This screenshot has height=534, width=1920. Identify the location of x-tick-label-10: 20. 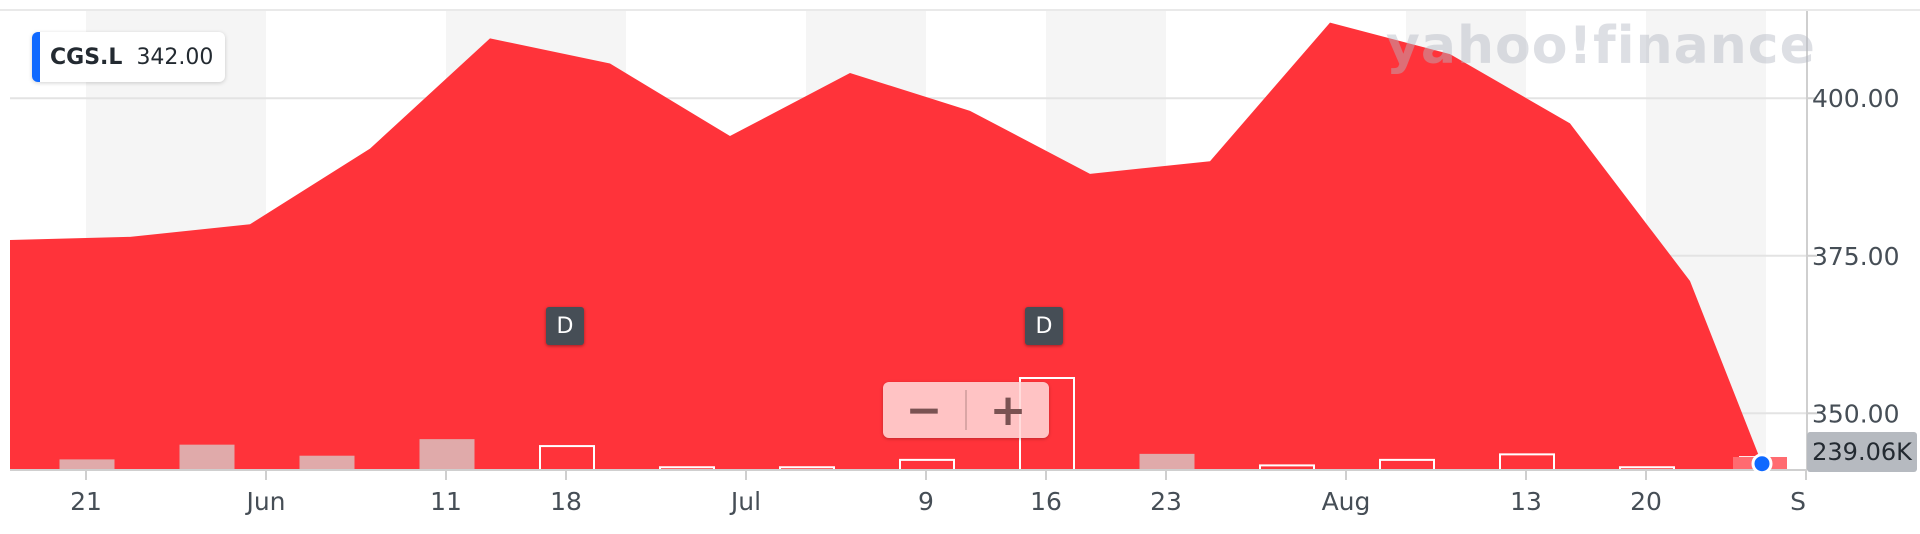
(1646, 501).